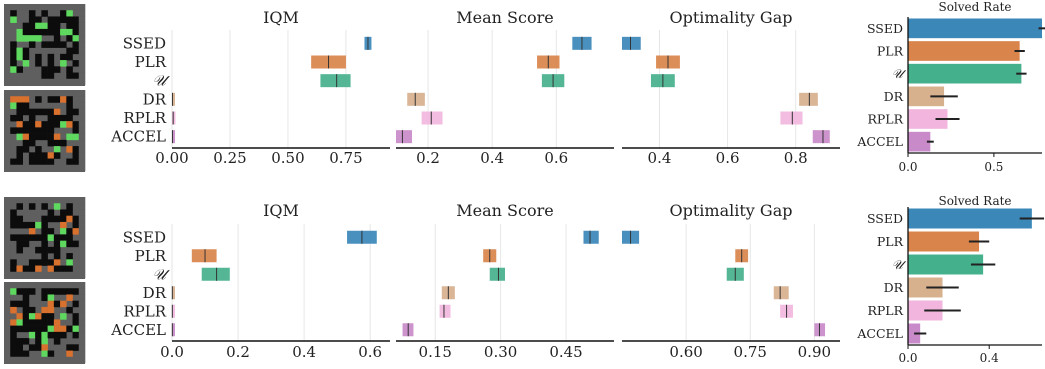 The height and width of the screenshot is (369, 1045). Describe the element at coordinates (370, 352) in the screenshot. I see `tick-label: 0.6` at that location.